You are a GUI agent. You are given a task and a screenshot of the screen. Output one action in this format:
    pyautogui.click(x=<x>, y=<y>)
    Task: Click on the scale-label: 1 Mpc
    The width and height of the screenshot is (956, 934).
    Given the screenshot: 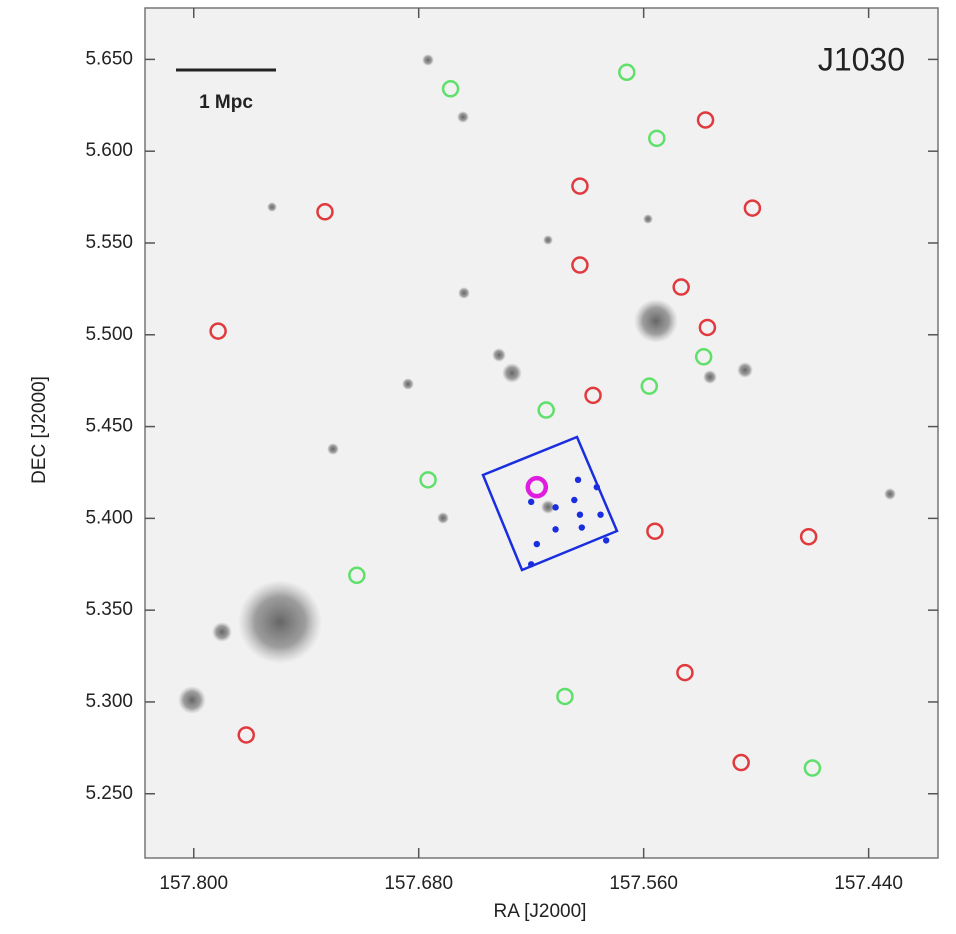 What is the action you would take?
    pyautogui.click(x=226, y=102)
    